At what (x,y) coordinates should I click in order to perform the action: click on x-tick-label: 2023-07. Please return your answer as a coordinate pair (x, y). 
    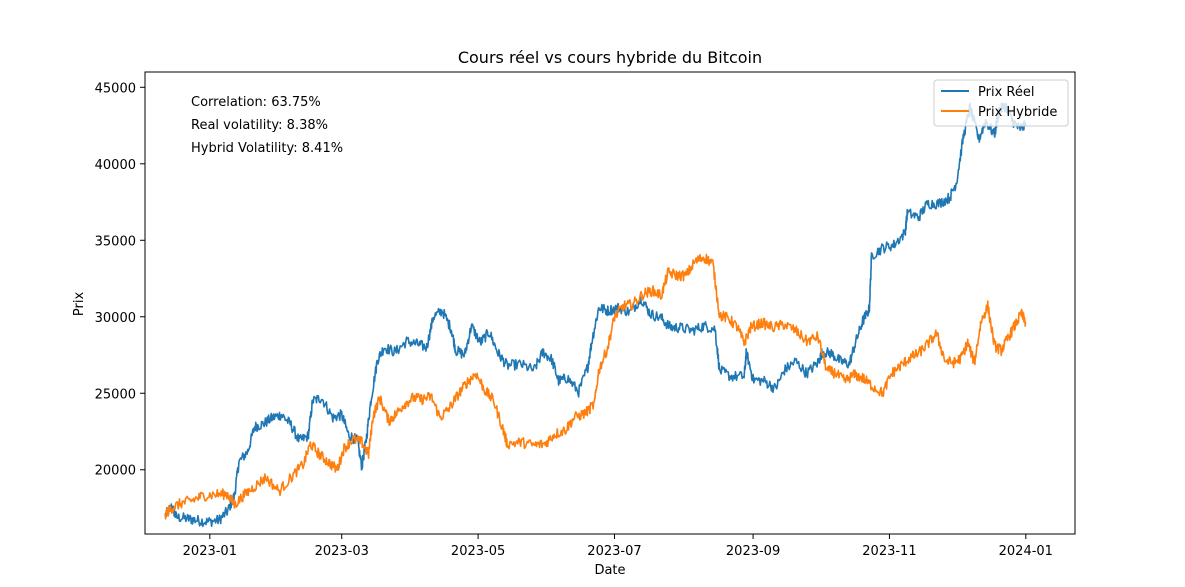
    Looking at the image, I should click on (614, 551).